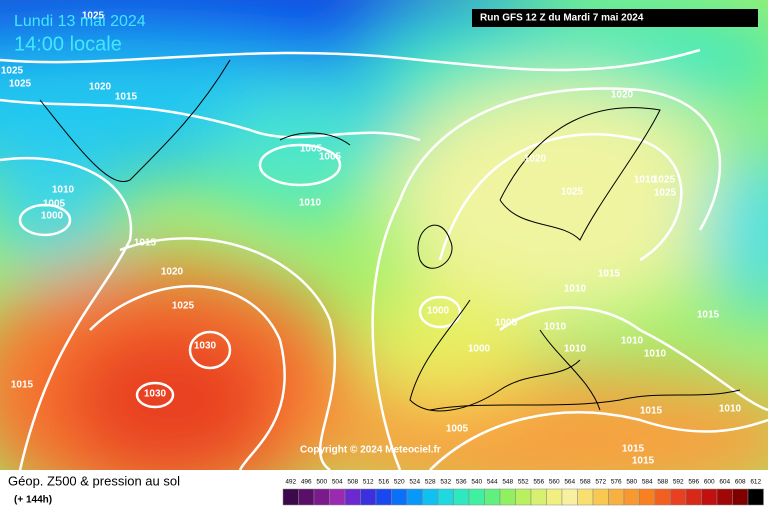 This screenshot has width=768, height=517. Describe the element at coordinates (414, 482) in the screenshot. I see `scale-label: 524` at that location.